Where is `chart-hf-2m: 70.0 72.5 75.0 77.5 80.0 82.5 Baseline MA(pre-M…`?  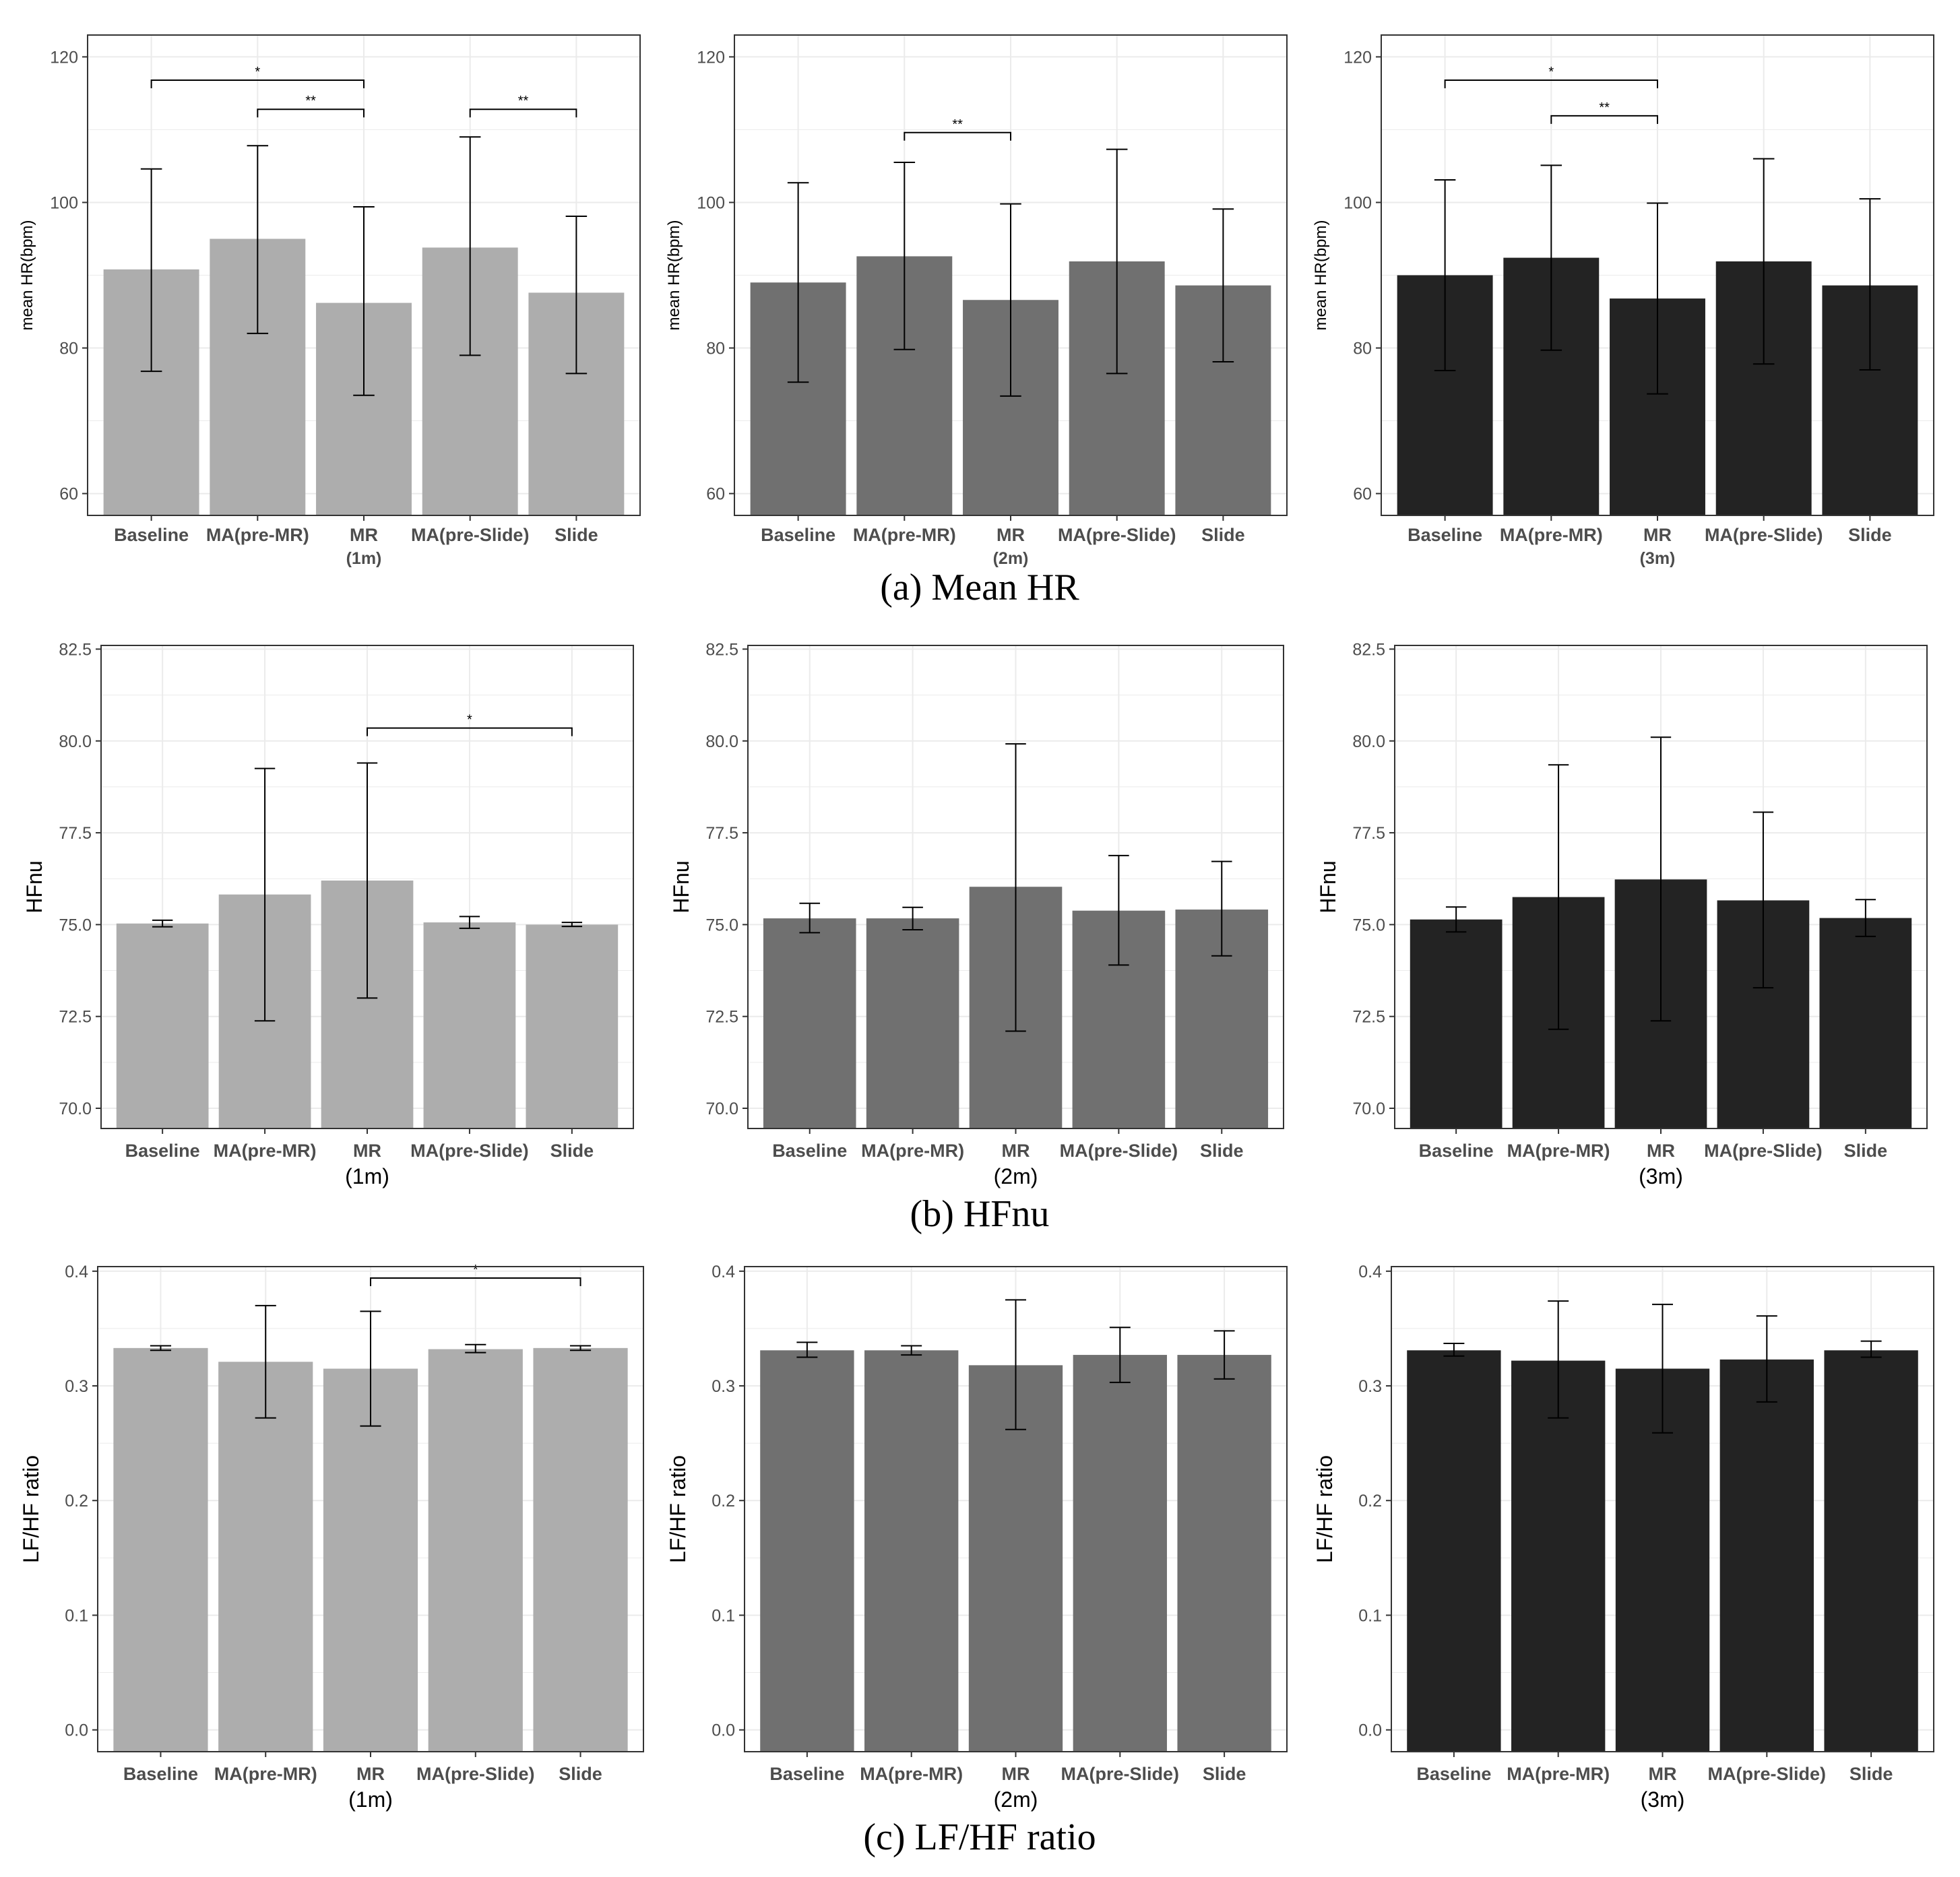
chart-hf-2m: 70.0 72.5 75.0 77.5 80.0 82.5 Baseline MA(pre-M… is located at coordinates (977, 914).